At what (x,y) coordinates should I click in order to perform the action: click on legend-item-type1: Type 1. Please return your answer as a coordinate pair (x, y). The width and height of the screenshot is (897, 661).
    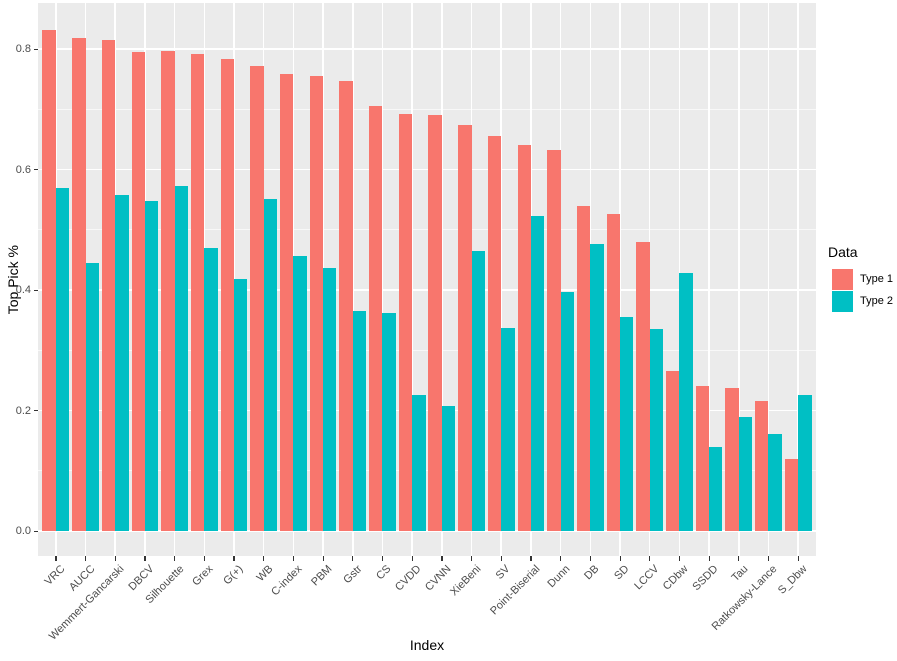
    Looking at the image, I should click on (862, 279).